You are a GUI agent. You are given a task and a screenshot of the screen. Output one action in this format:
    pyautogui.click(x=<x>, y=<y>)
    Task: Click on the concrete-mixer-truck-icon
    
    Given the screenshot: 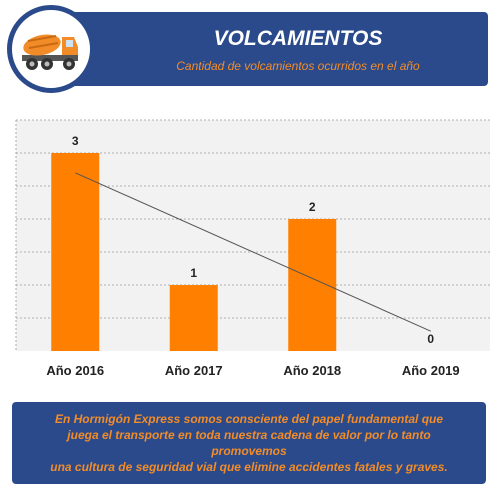 What is the action you would take?
    pyautogui.click(x=50, y=52)
    